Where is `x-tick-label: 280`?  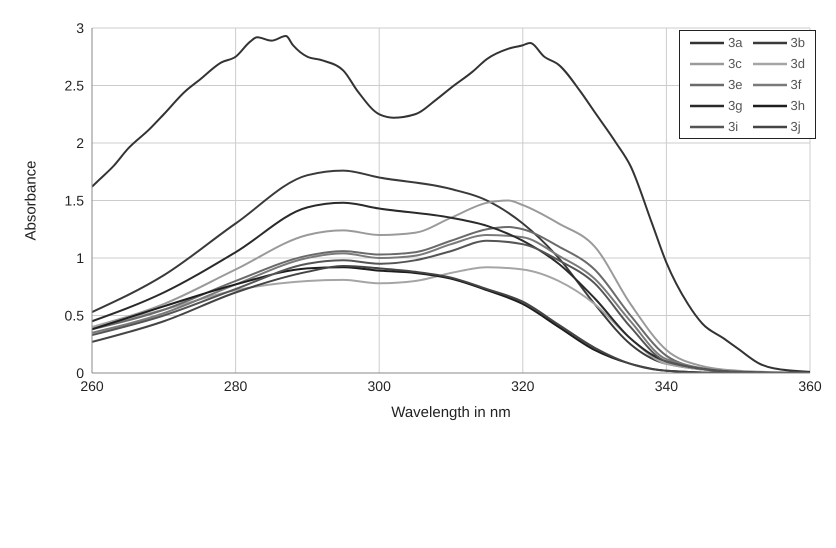 x-tick-label: 280 is located at coordinates (236, 386).